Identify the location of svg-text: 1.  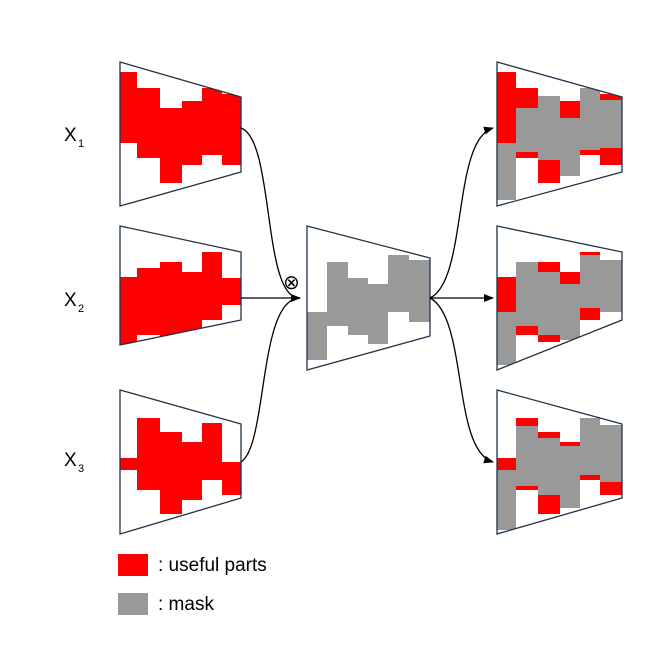
(81, 144).